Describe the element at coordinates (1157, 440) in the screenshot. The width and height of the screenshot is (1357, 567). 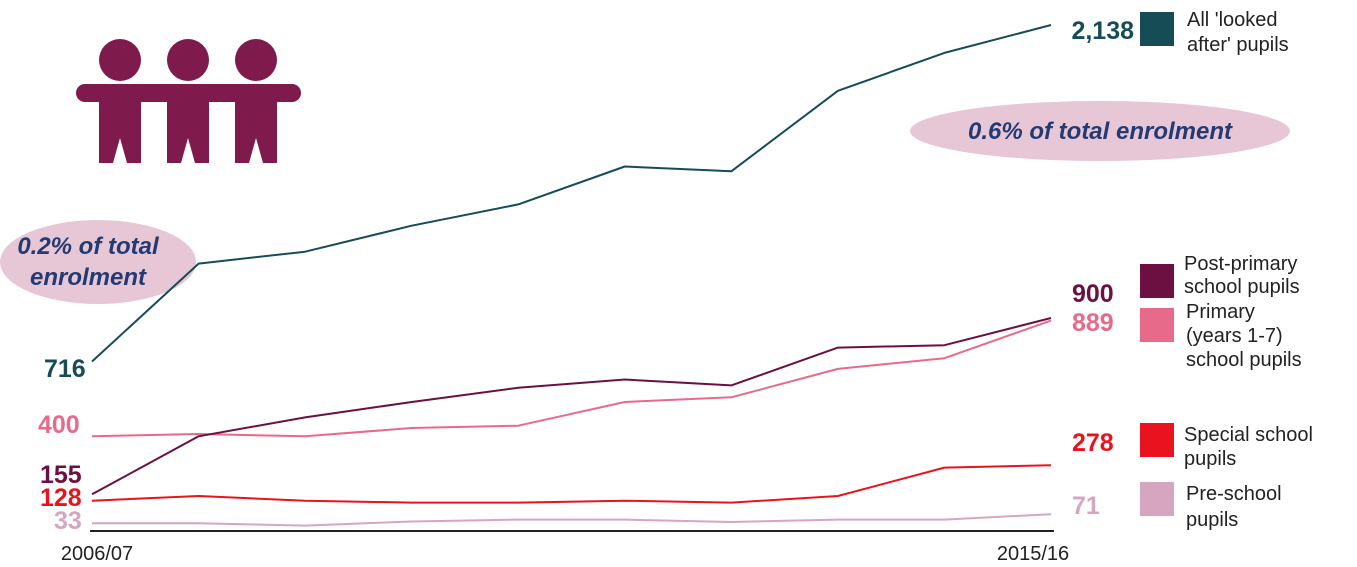
I see `legend-swatch-special` at that location.